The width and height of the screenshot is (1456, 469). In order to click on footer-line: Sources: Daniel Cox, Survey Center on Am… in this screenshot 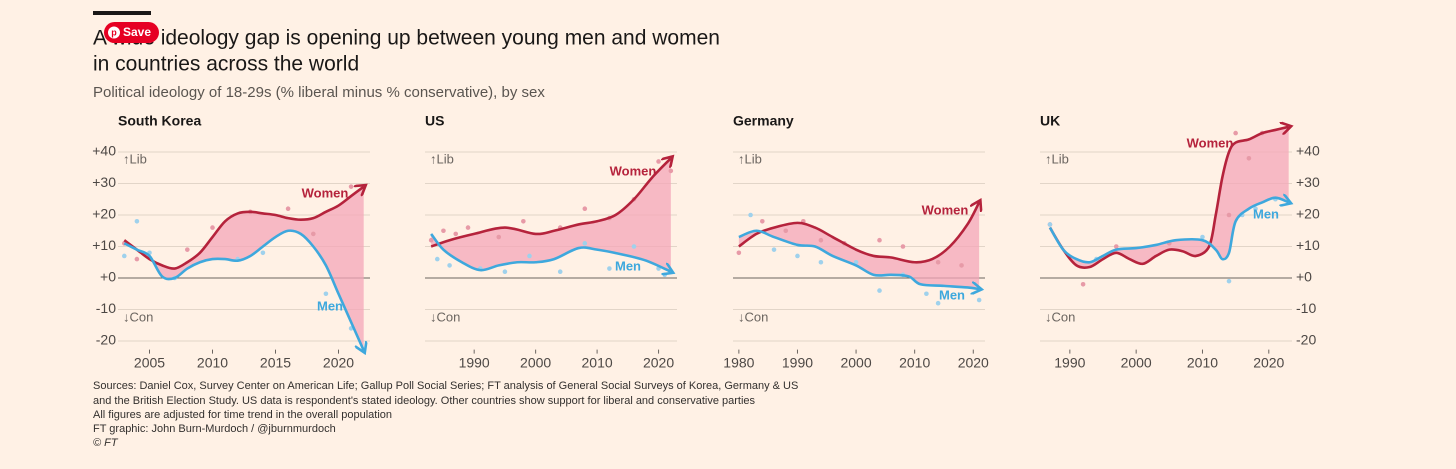, I will do `click(445, 386)`.